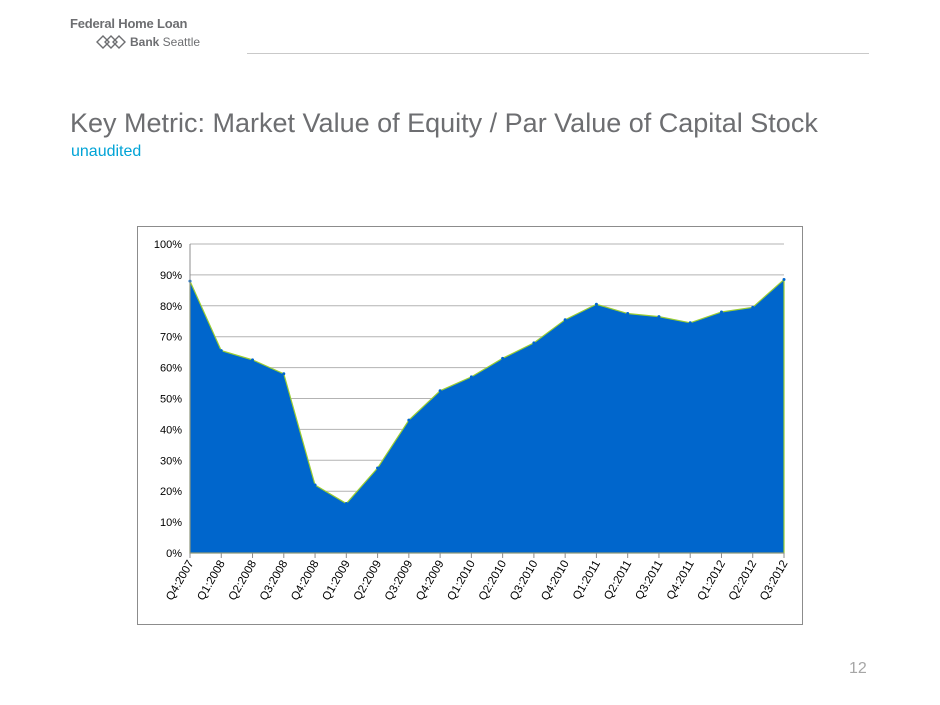 The image size is (940, 705). Describe the element at coordinates (712, 581) in the screenshot. I see `x-tick-label: Q1:2012` at that location.